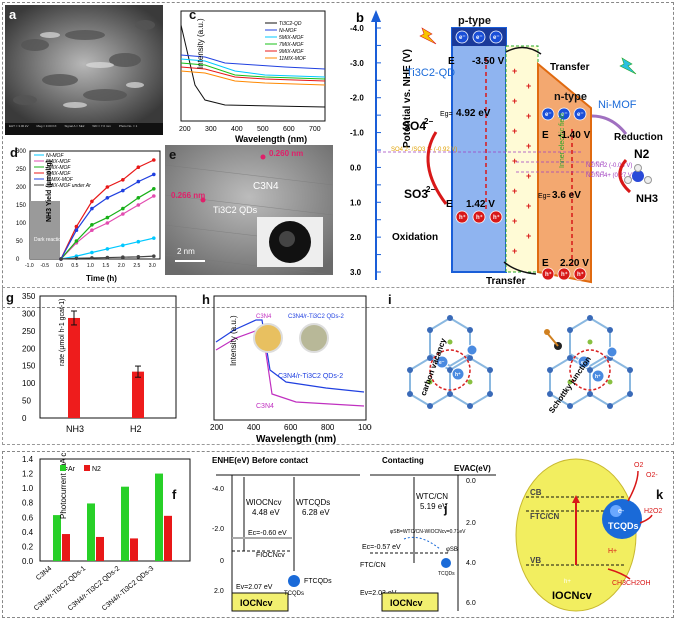  I want to click on panel-k-label: k, so click(660, 494).